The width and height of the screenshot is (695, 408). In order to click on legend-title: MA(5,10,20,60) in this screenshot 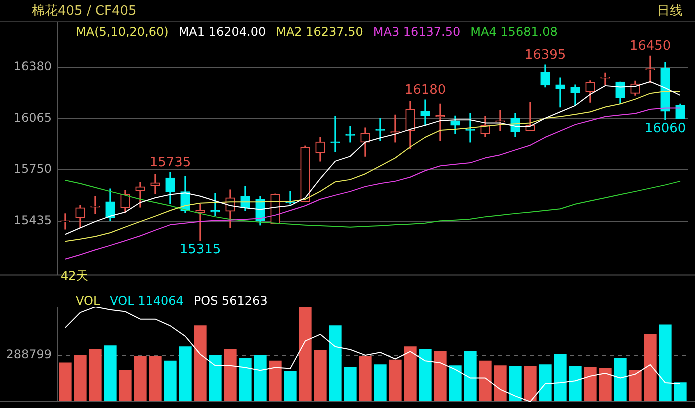, I will do `click(122, 32)`.